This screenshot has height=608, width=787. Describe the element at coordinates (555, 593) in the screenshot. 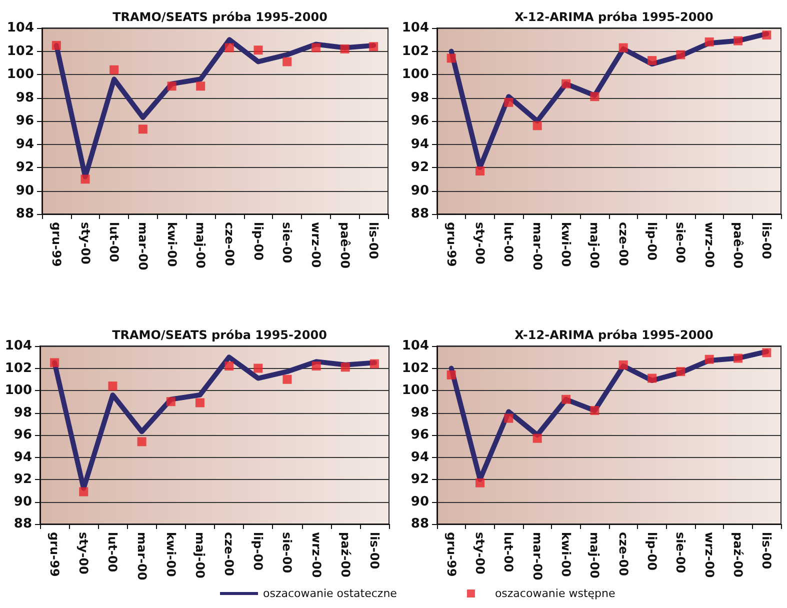

I see `legend-label: oszacowanie wstępne` at that location.